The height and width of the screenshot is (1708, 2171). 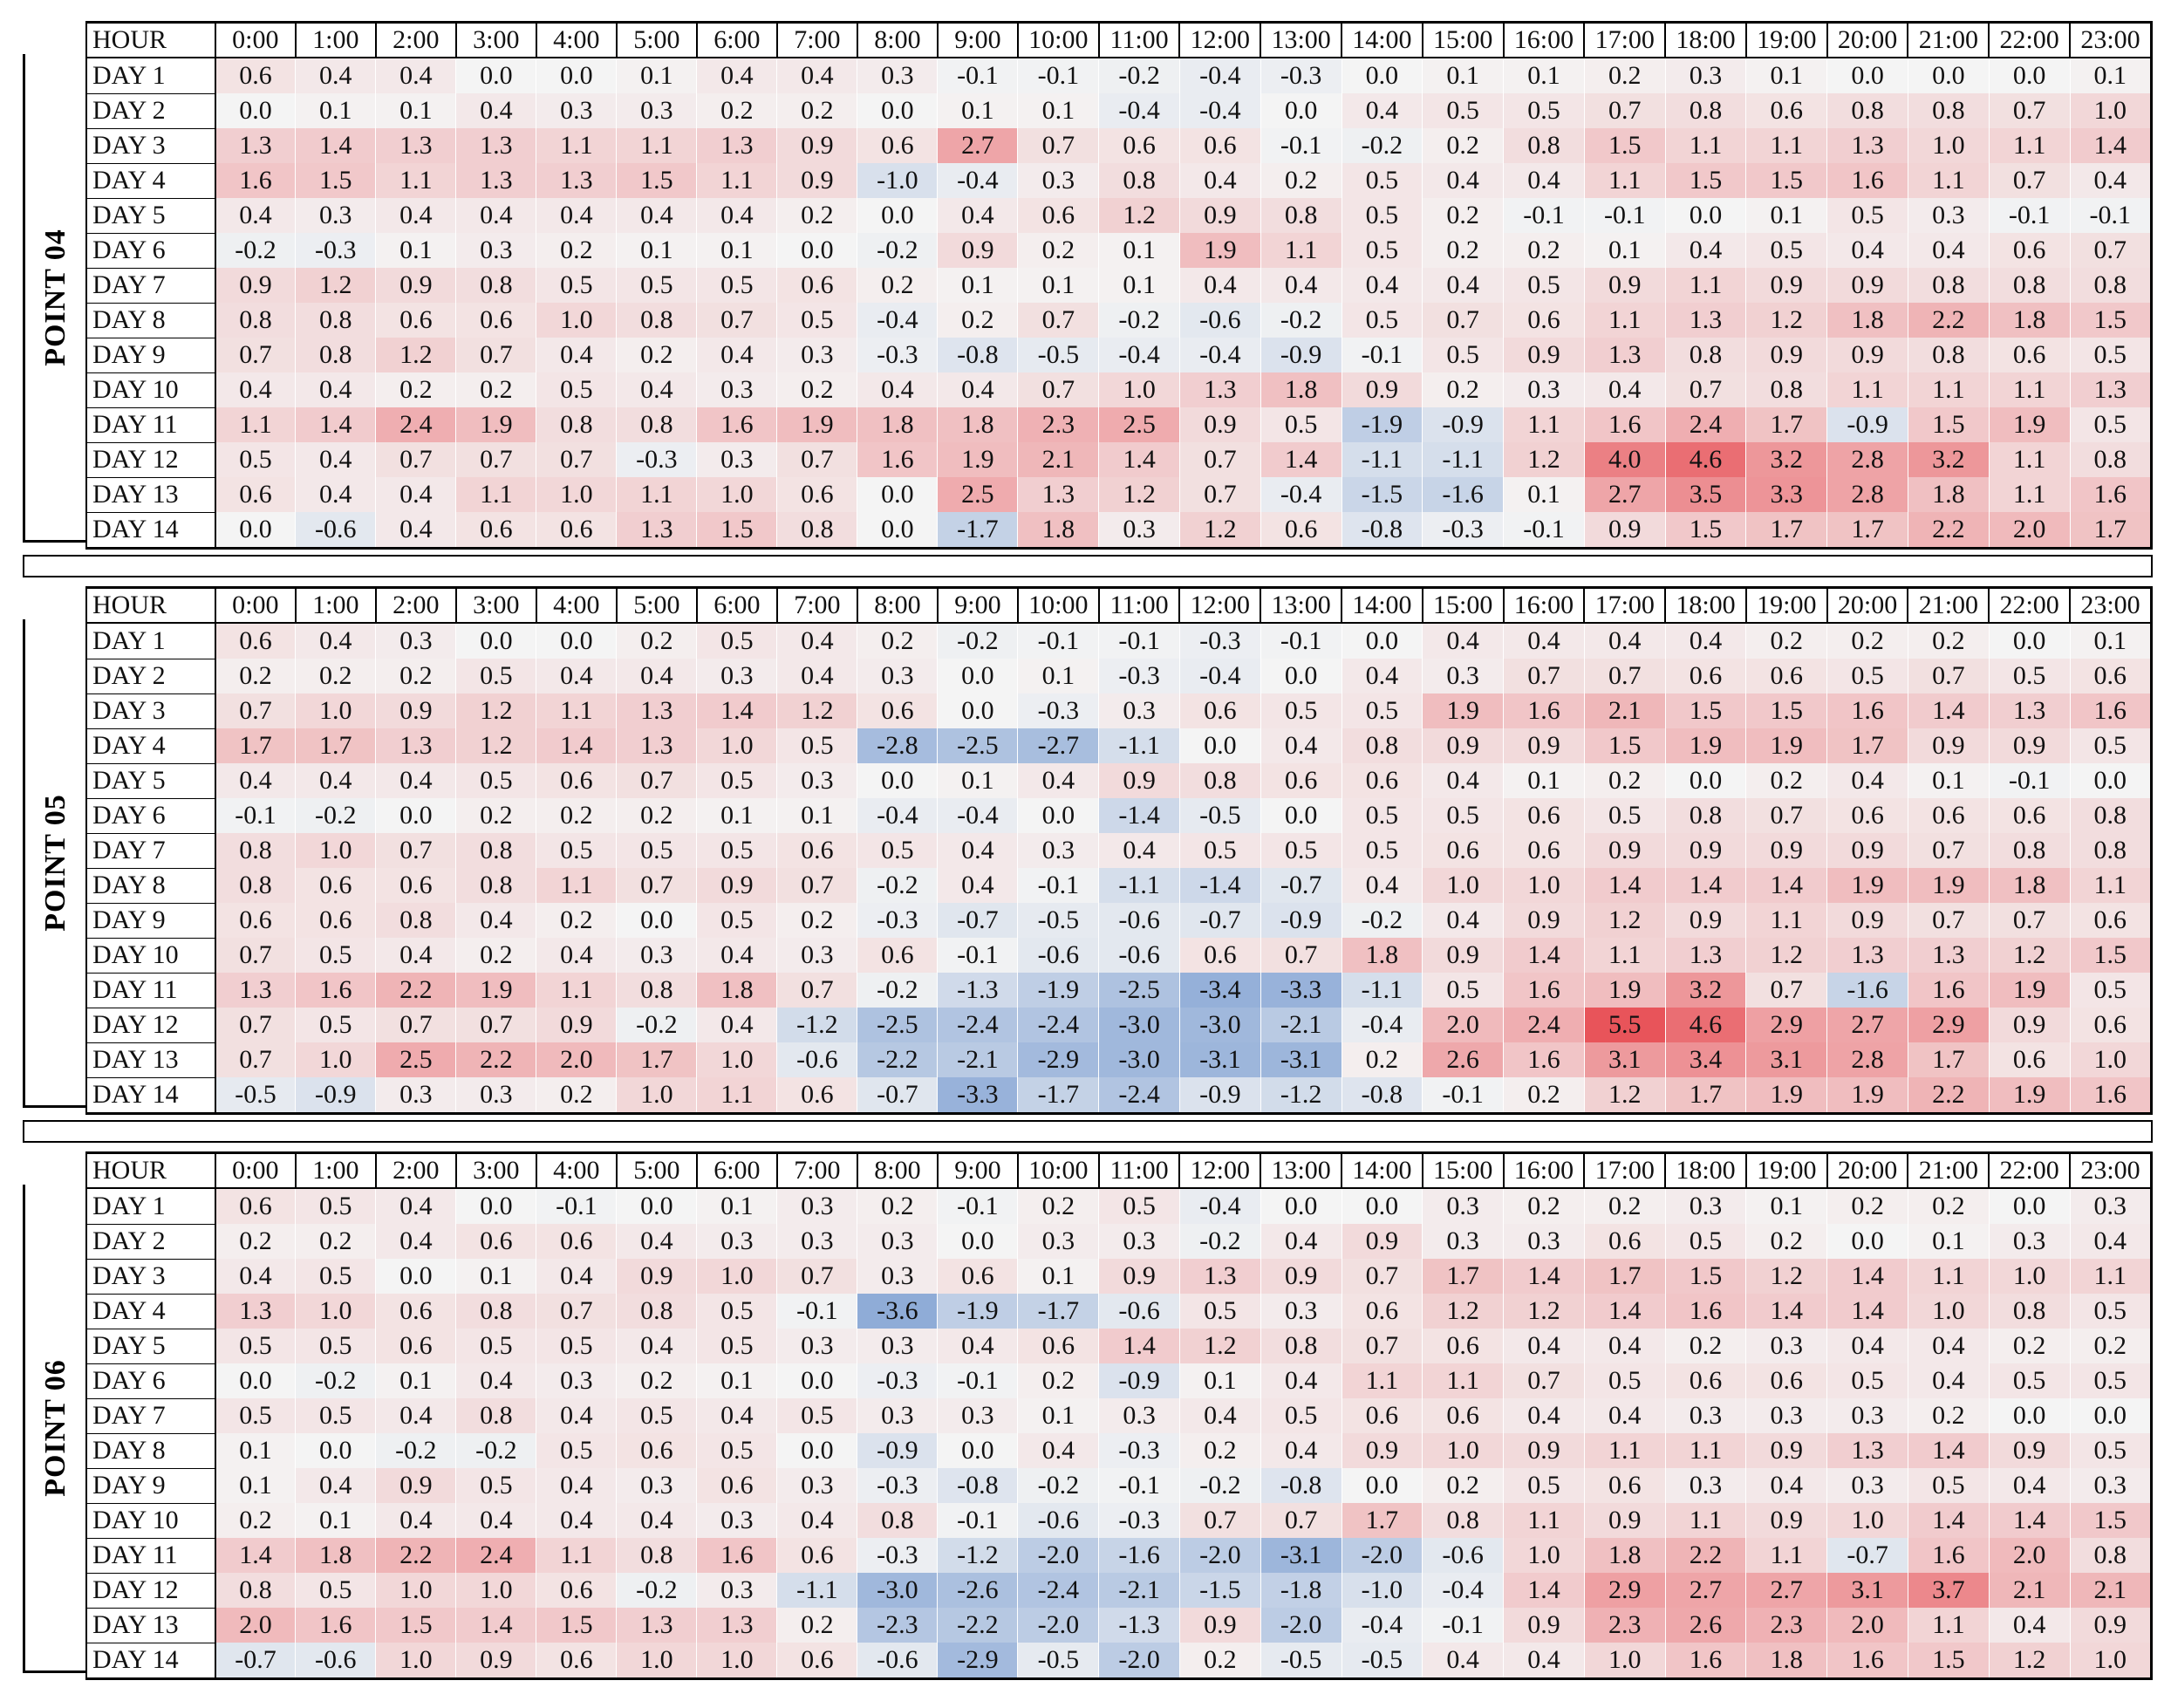 What do you see at coordinates (150, 990) in the screenshot?
I see `day-label: DAY 11` at bounding box center [150, 990].